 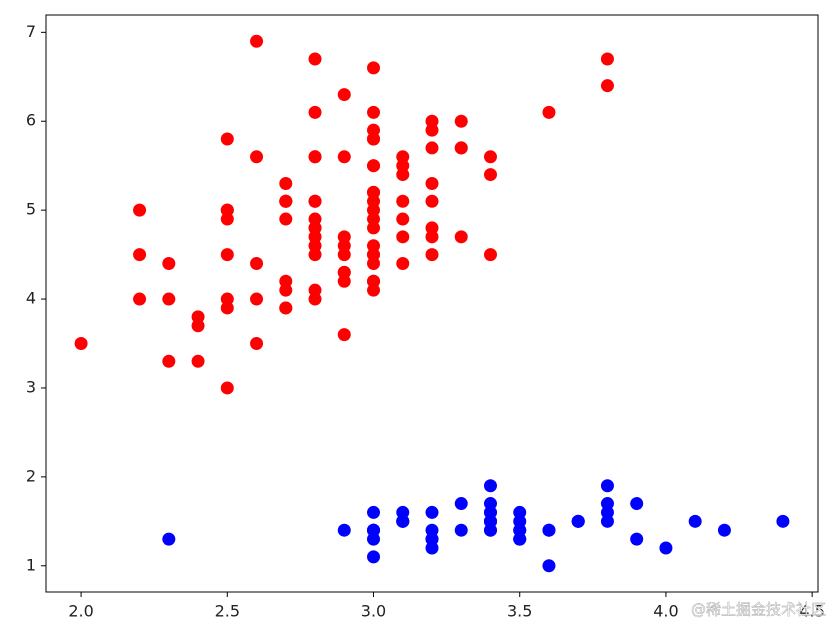 I want to click on x-tick-label: 4.0, so click(x=665, y=611).